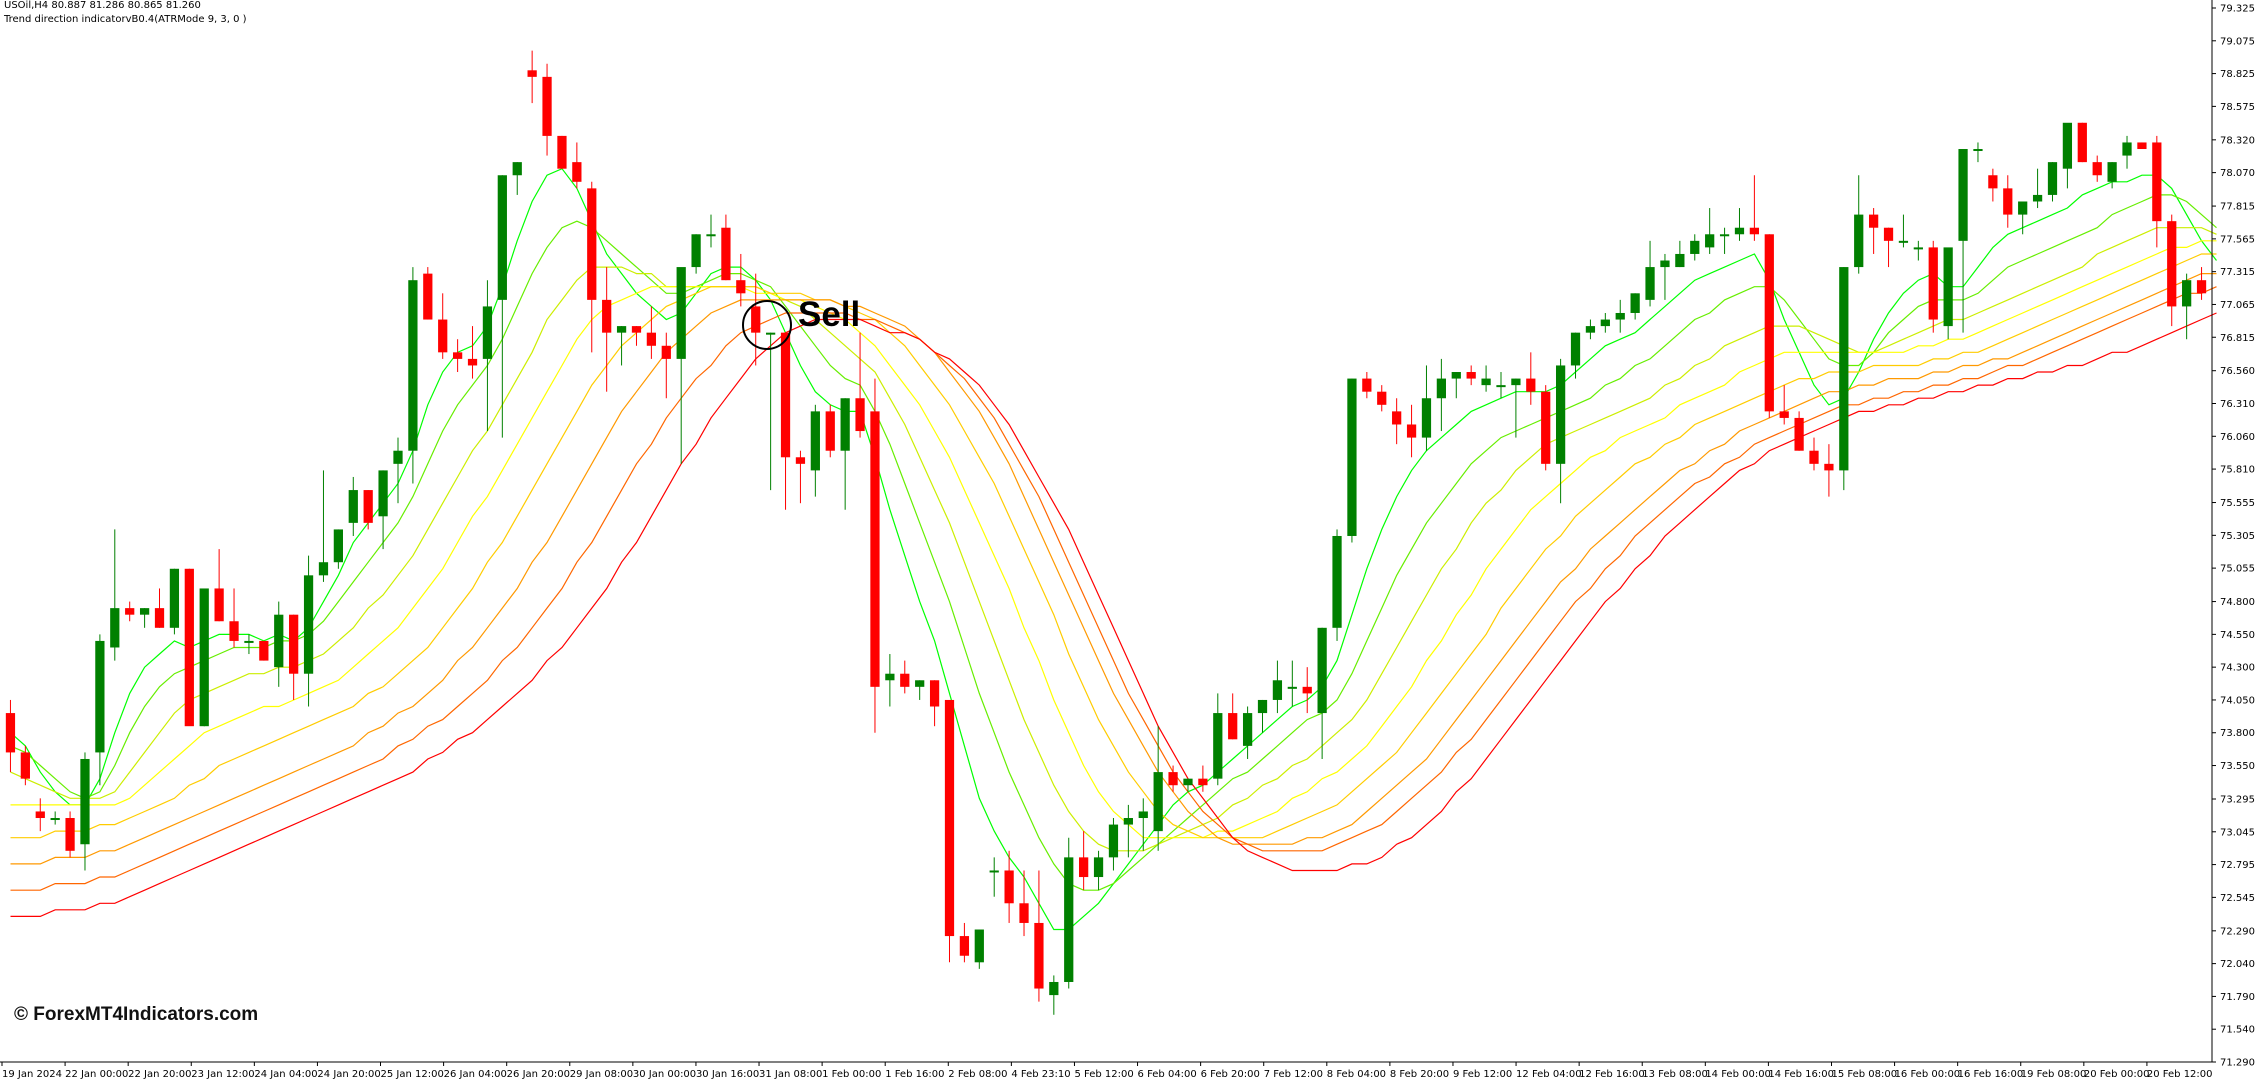 The height and width of the screenshot is (1089, 2255). What do you see at coordinates (2237, 1030) in the screenshot?
I see `price-tick-label: 71.540` at bounding box center [2237, 1030].